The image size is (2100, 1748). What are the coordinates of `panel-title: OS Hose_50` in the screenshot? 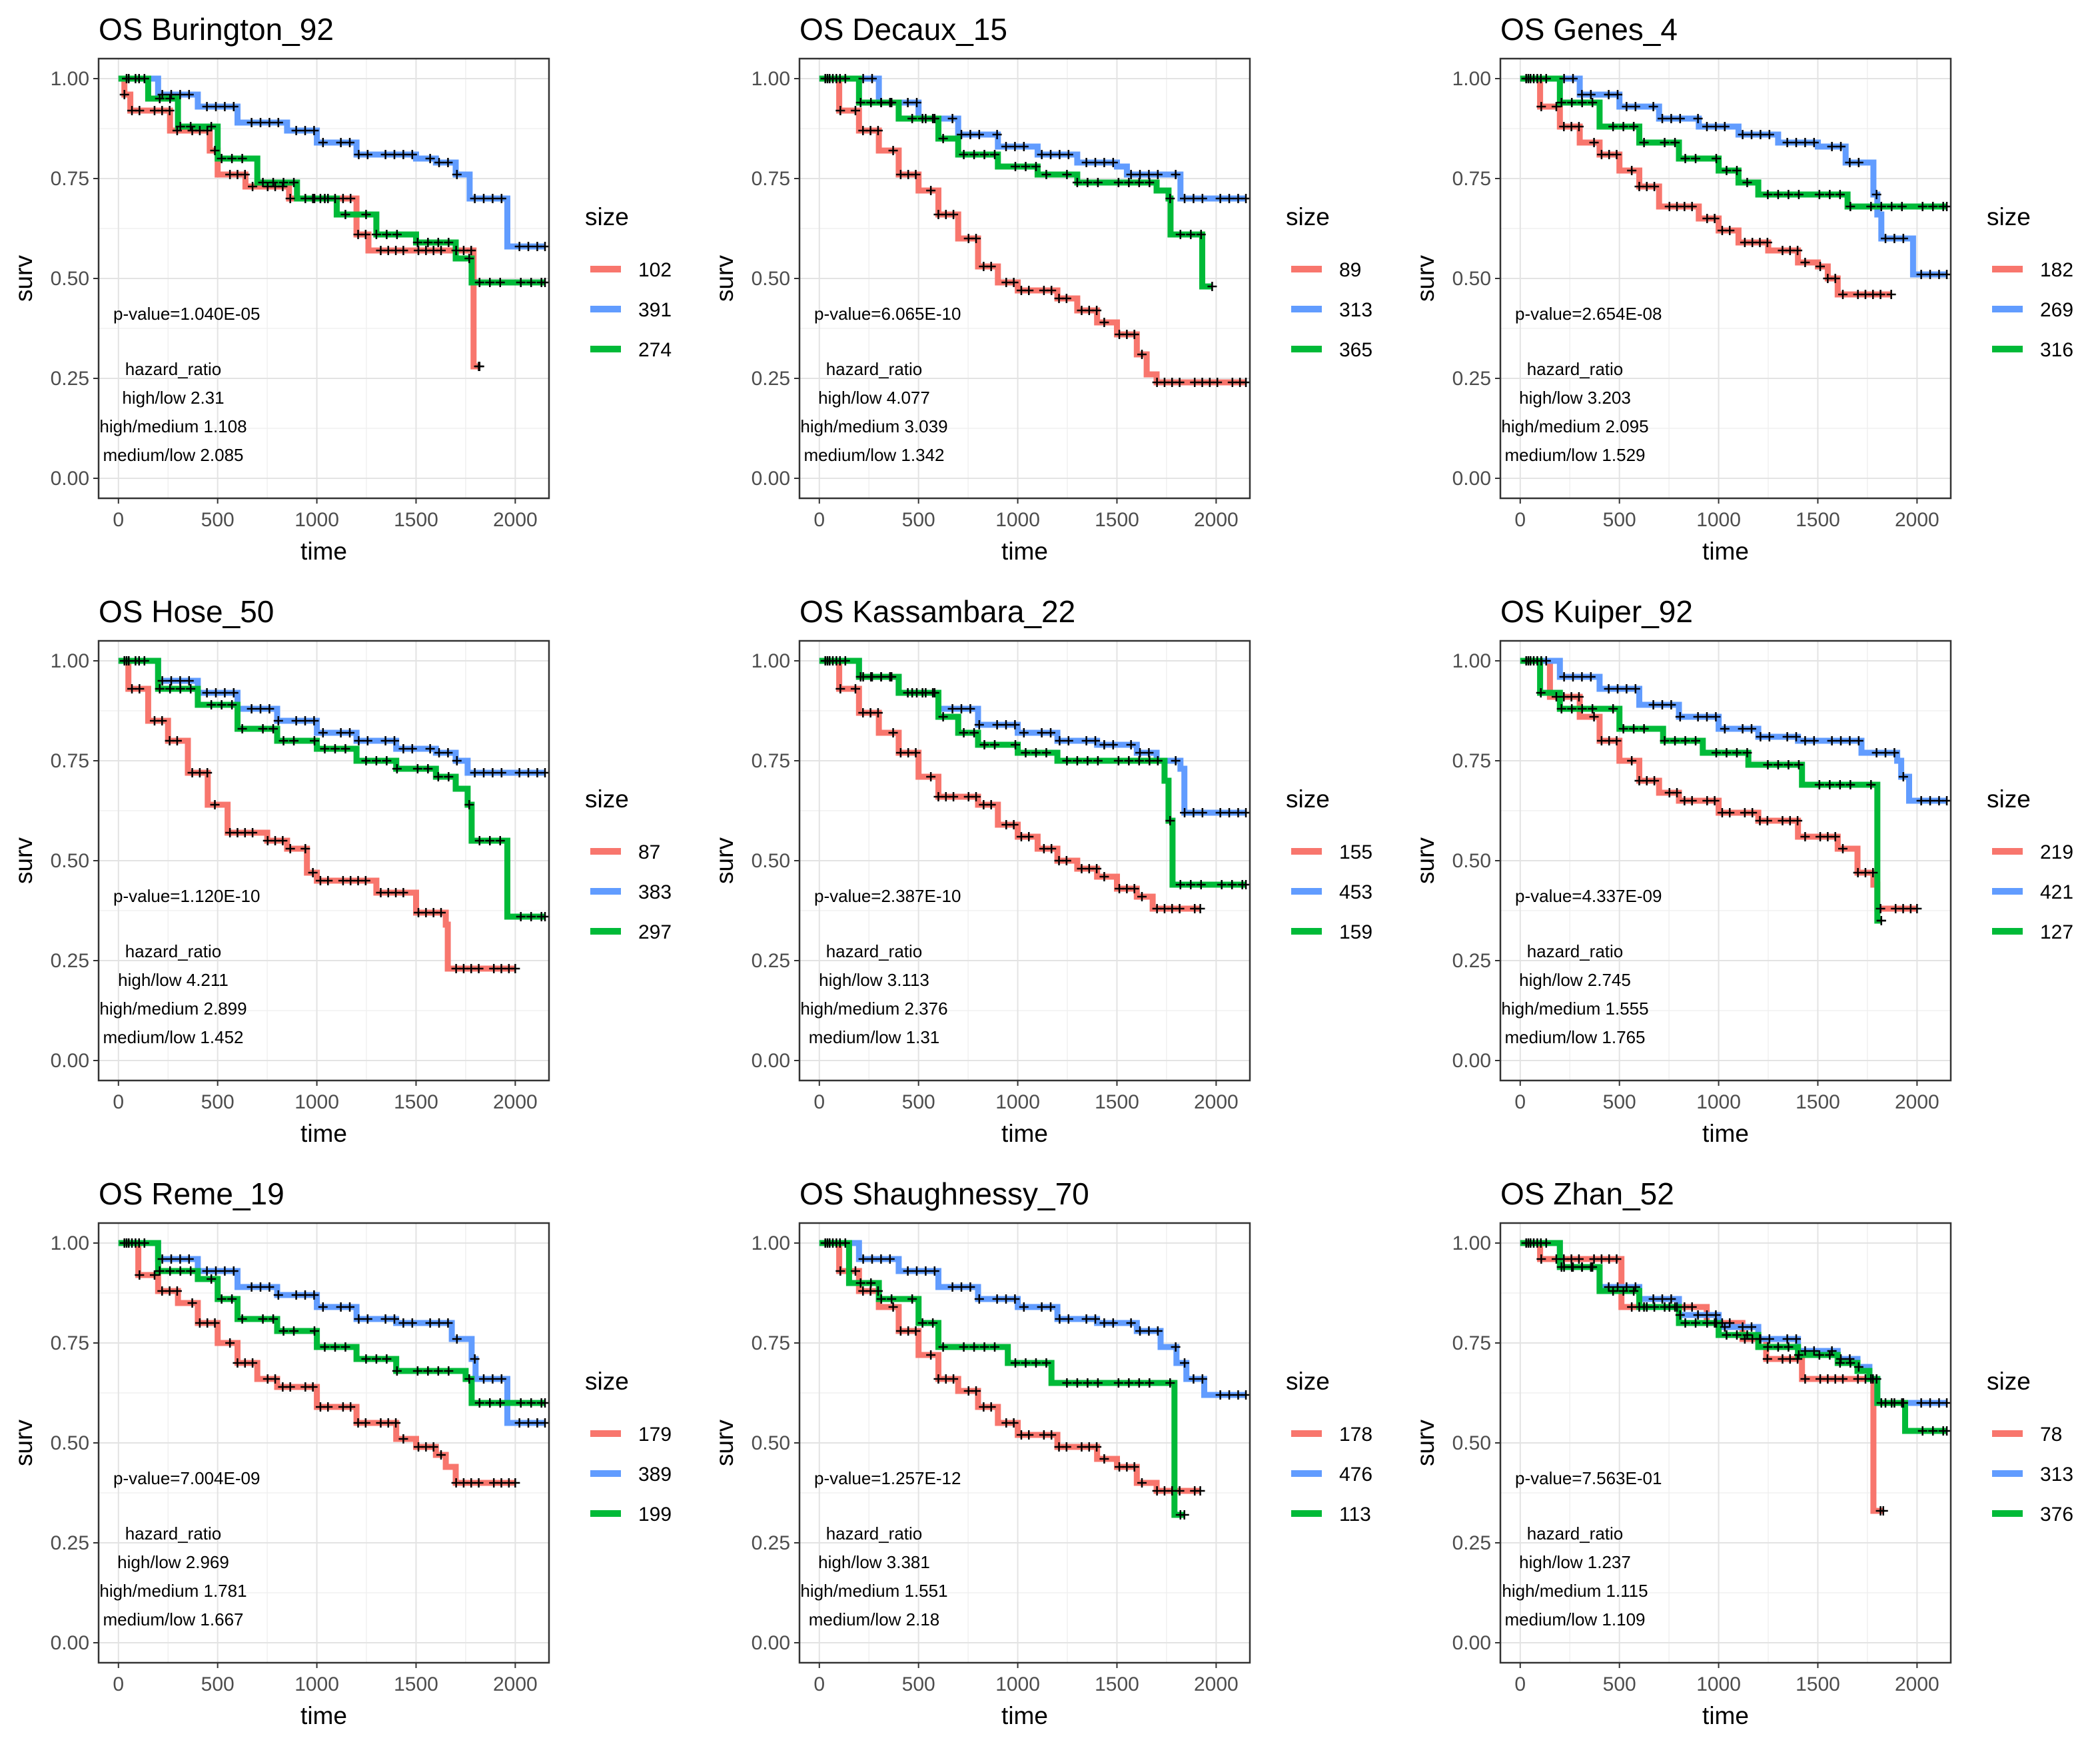 It's located at (187, 611).